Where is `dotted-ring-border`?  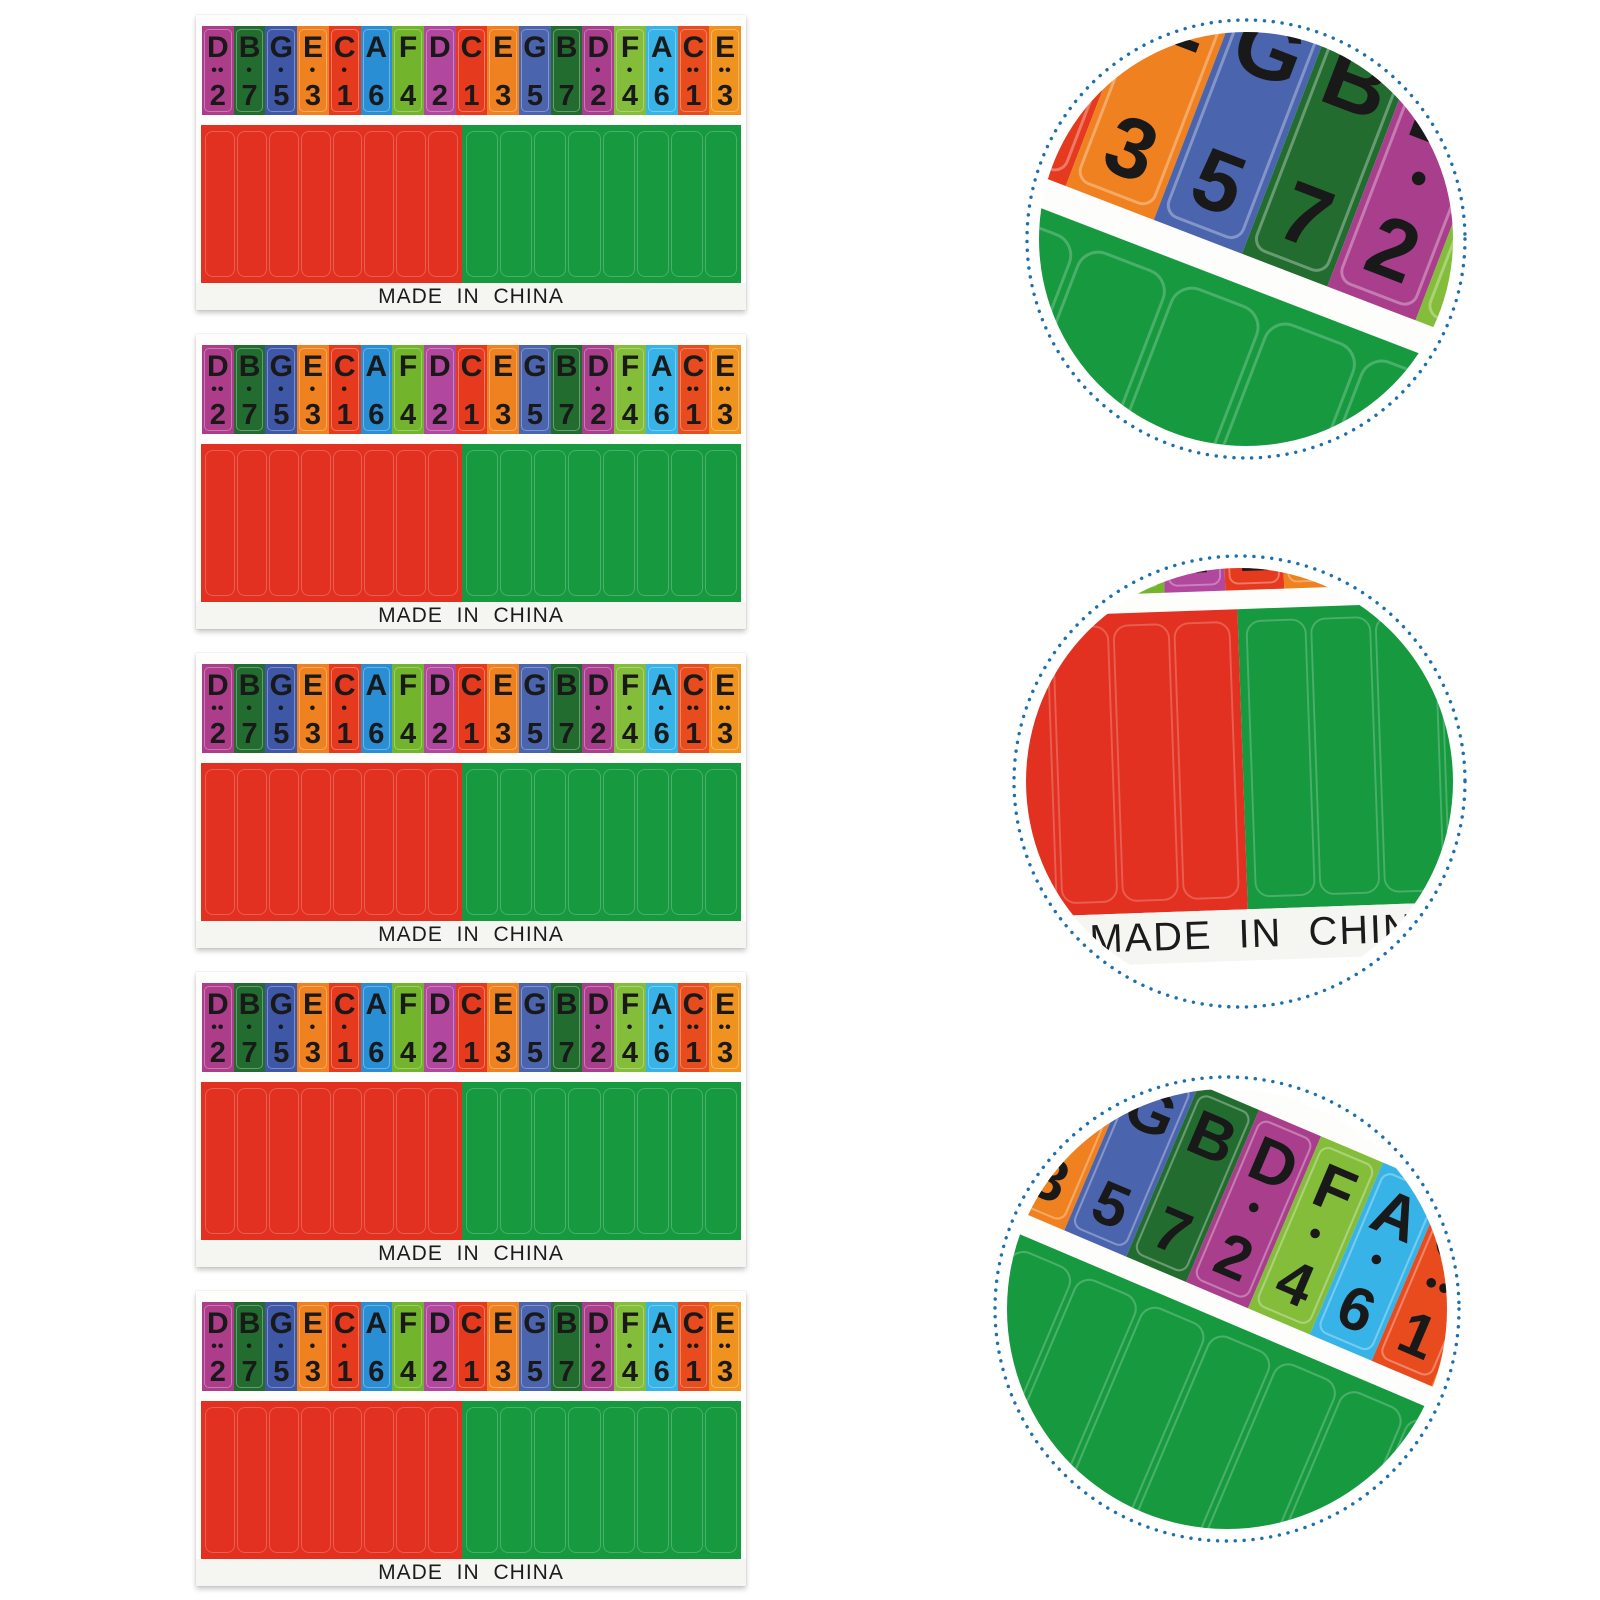
dotted-ring-border is located at coordinates (1246, 239).